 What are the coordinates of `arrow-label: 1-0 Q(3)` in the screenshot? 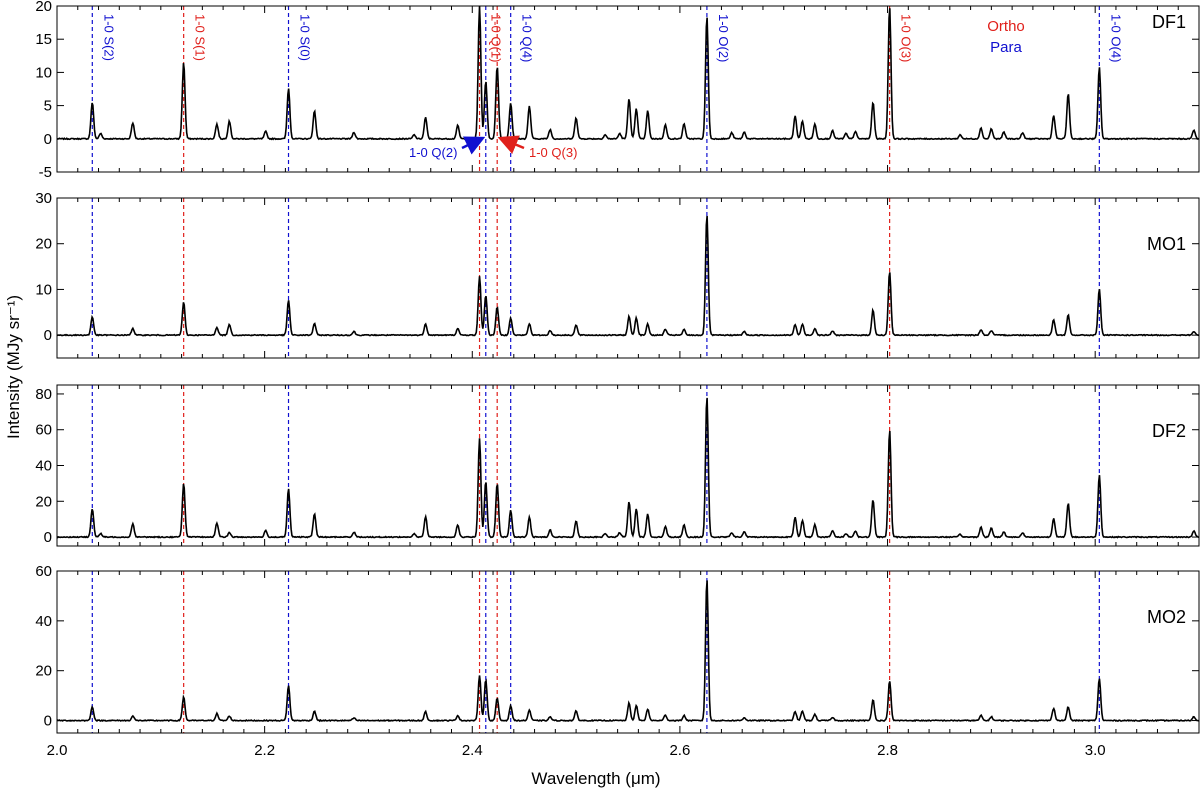 It's located at (553, 152).